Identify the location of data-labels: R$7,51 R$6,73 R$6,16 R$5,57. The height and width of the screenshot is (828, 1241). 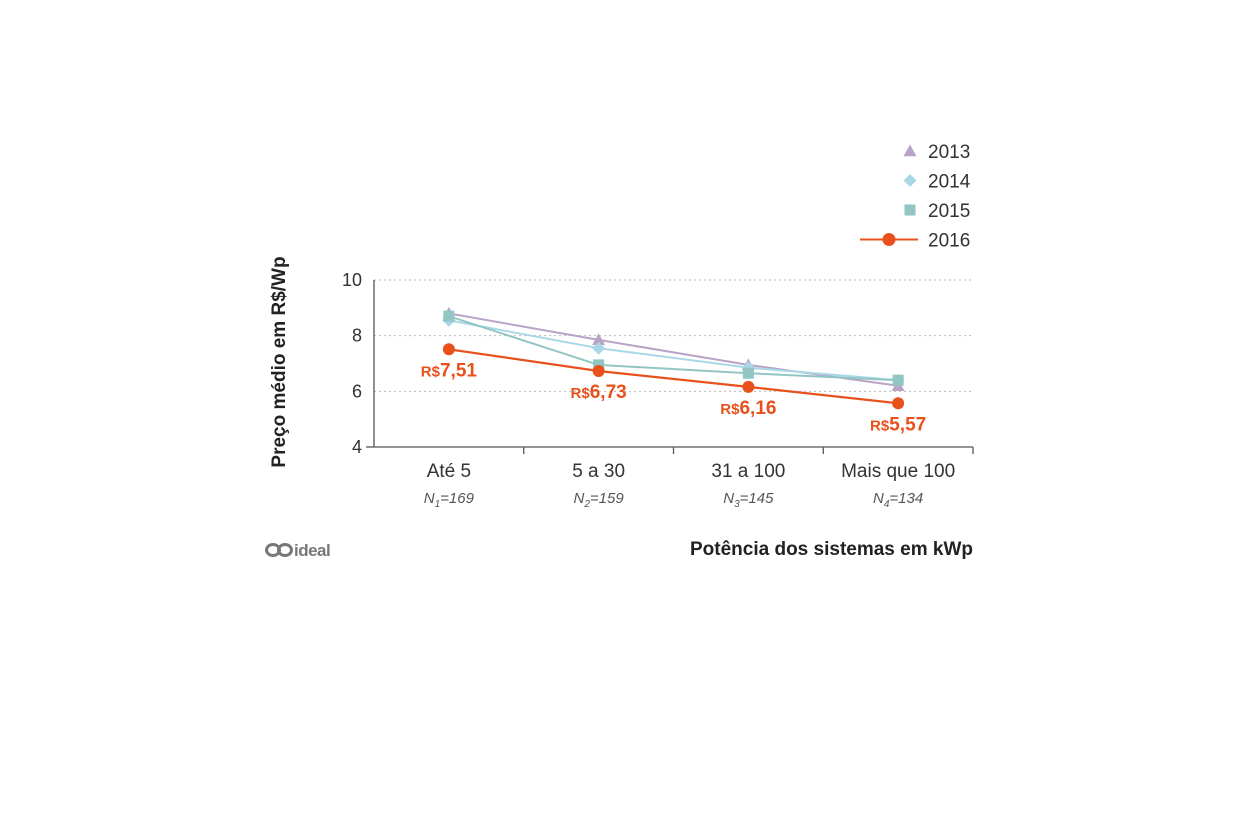
(673, 397).